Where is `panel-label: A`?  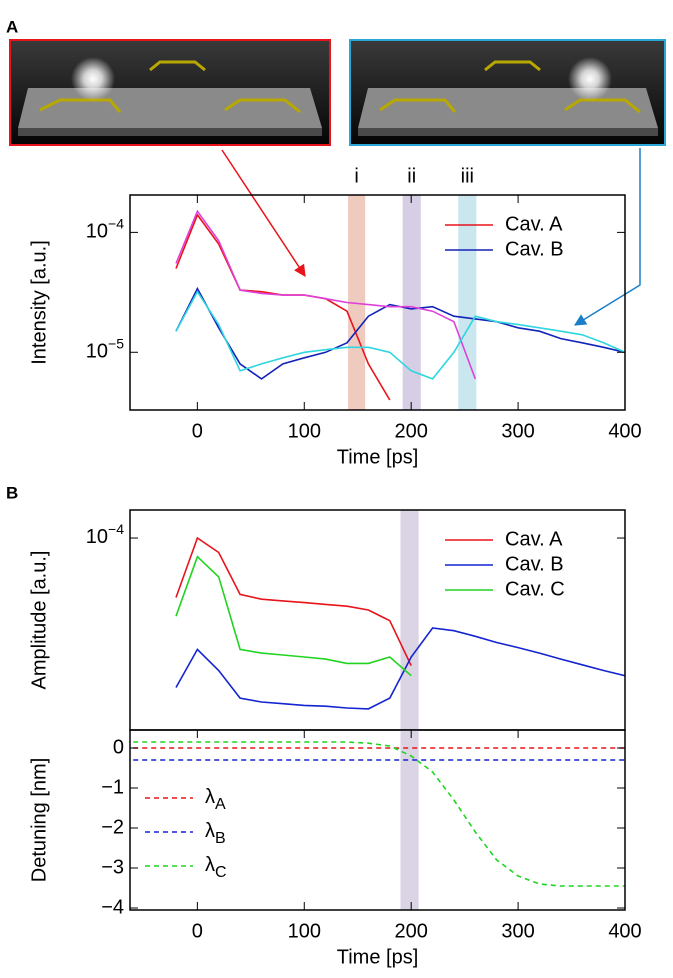 panel-label: A is located at coordinates (12, 26).